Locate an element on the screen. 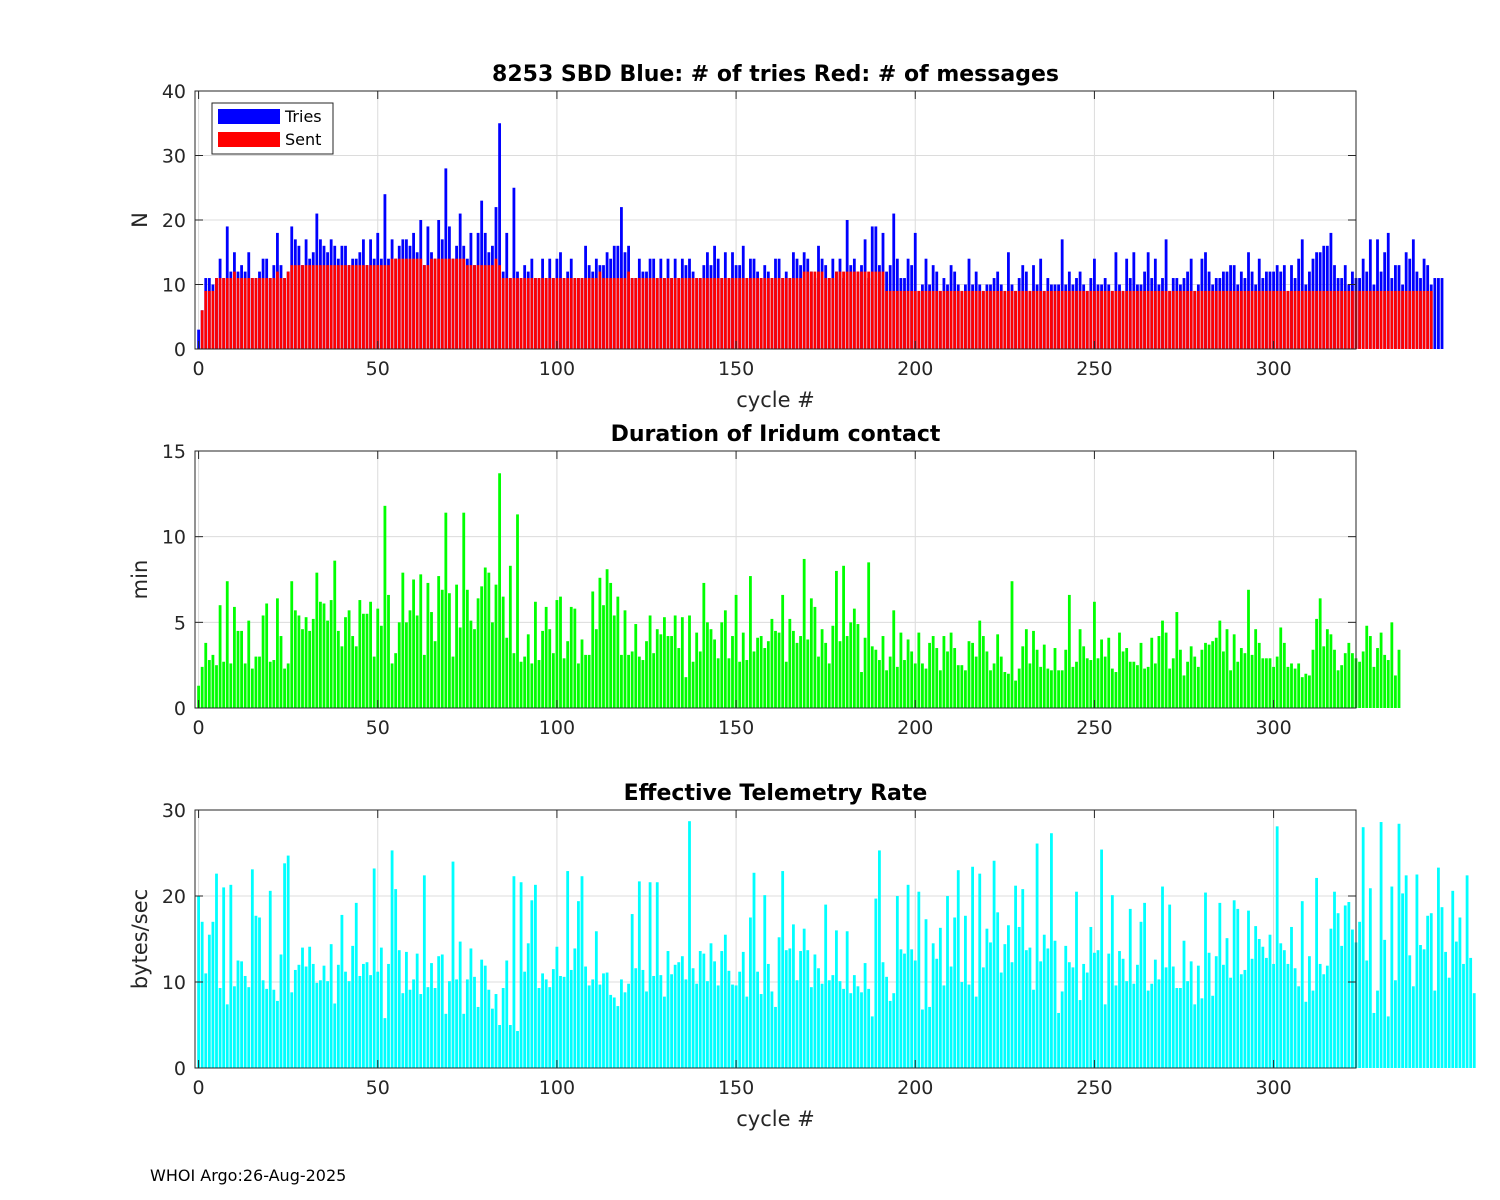 This screenshot has width=1500, height=1200. rate-x-tick-label: 200 is located at coordinates (915, 1088).